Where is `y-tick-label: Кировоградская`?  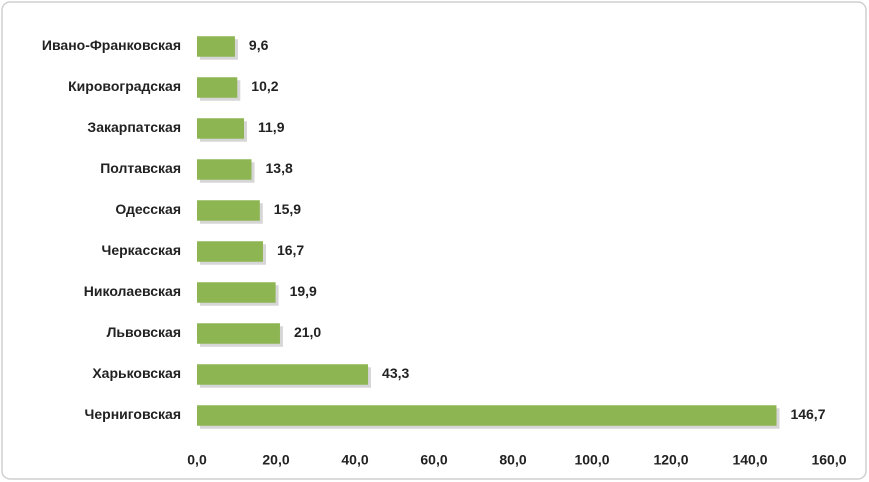 y-tick-label: Кировоградская is located at coordinates (124, 86).